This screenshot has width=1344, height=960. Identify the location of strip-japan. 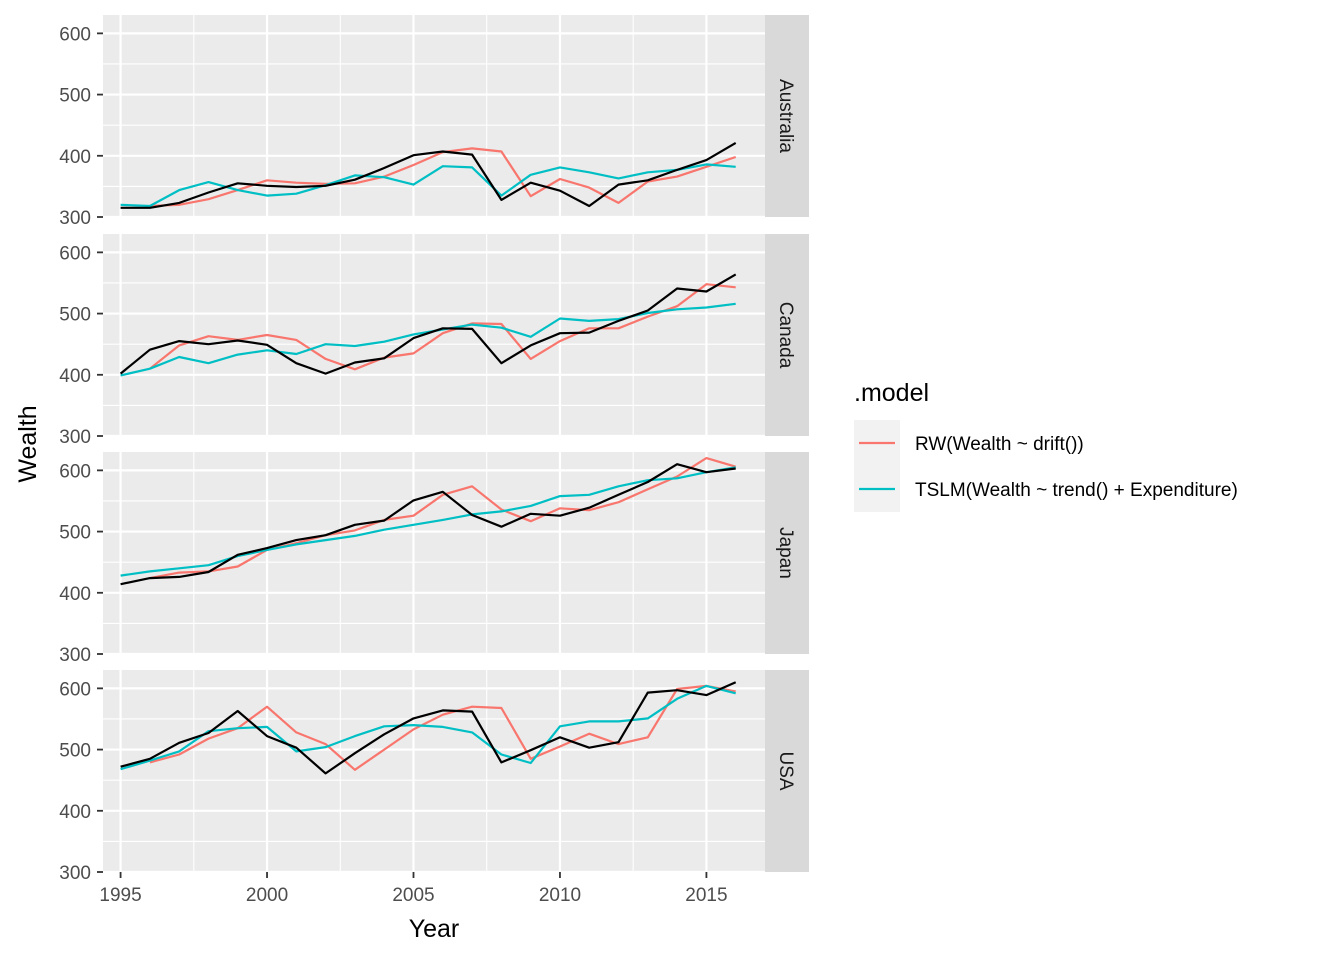
(787, 553).